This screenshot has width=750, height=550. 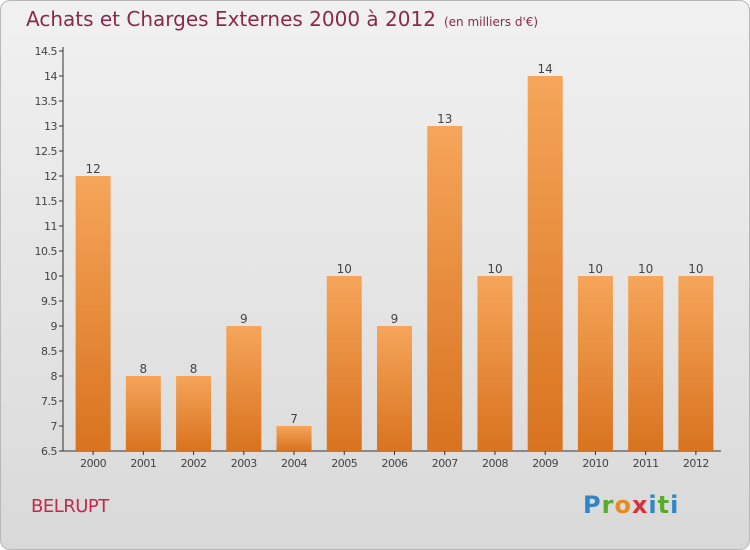 I want to click on chart-title-text: Achats et Charges Externes 2000 à 2012, so click(x=231, y=19).